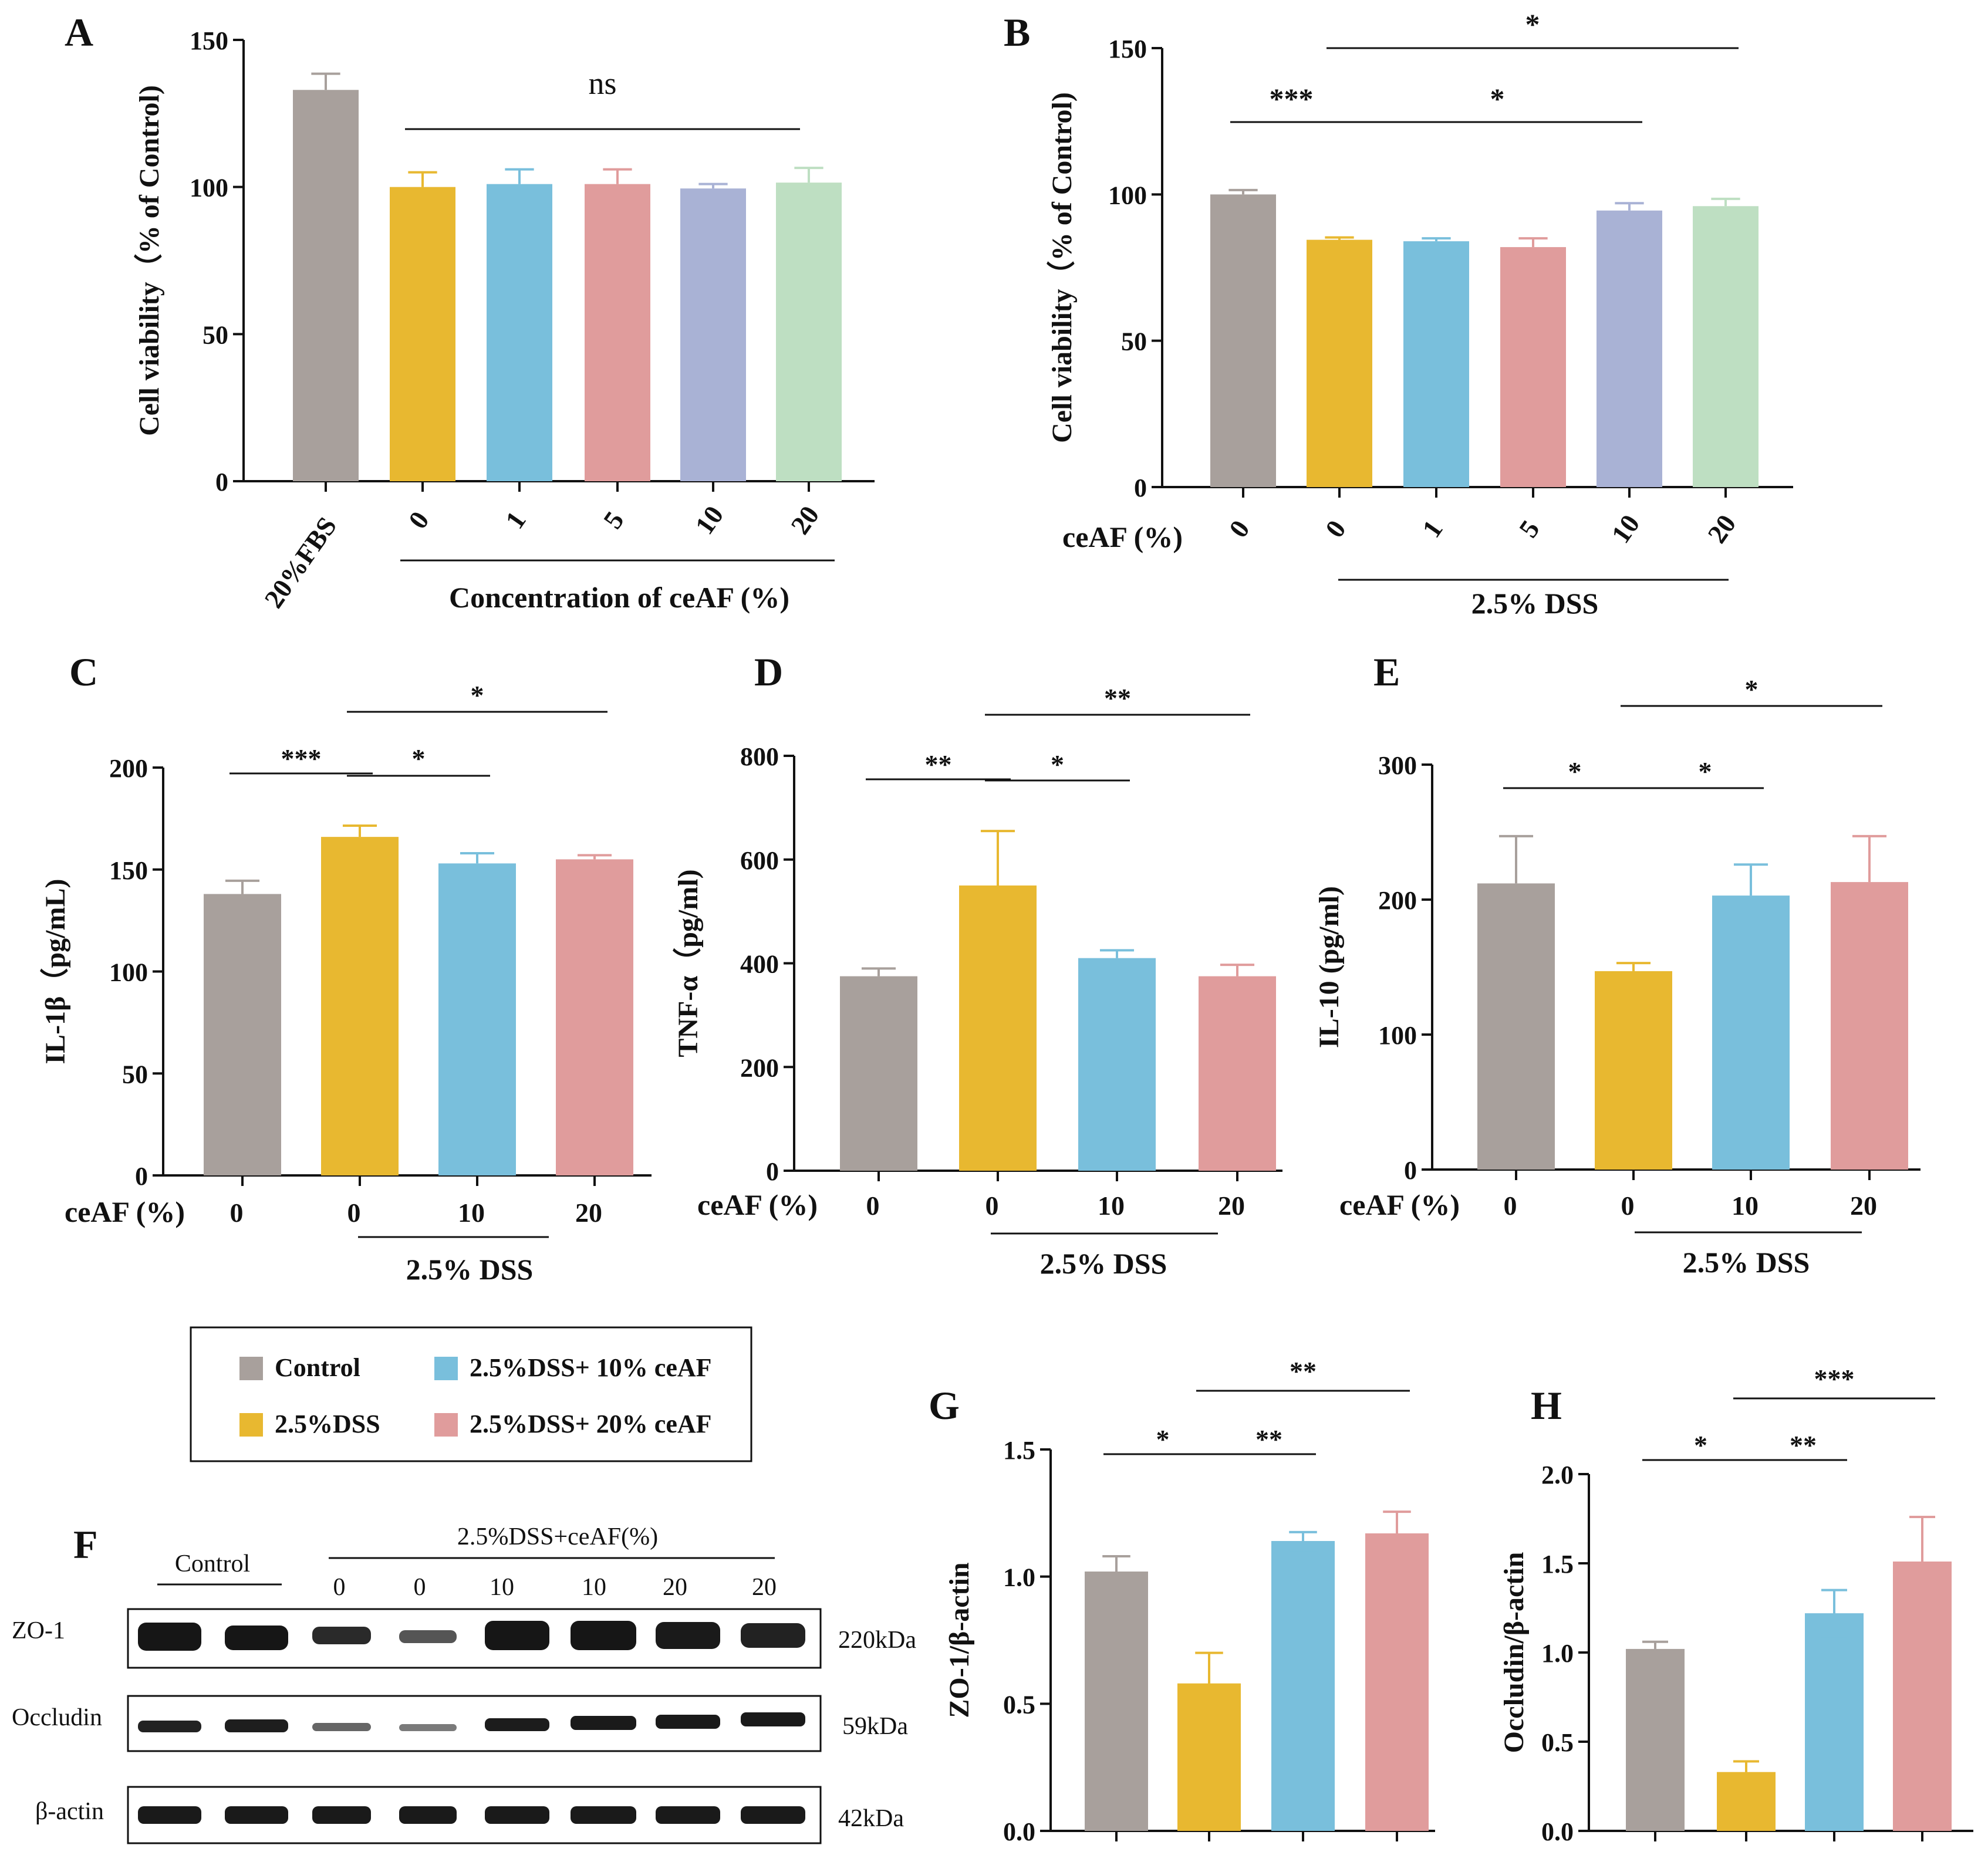  What do you see at coordinates (1397, 900) in the screenshot?
I see `y-tick-label: 200` at bounding box center [1397, 900].